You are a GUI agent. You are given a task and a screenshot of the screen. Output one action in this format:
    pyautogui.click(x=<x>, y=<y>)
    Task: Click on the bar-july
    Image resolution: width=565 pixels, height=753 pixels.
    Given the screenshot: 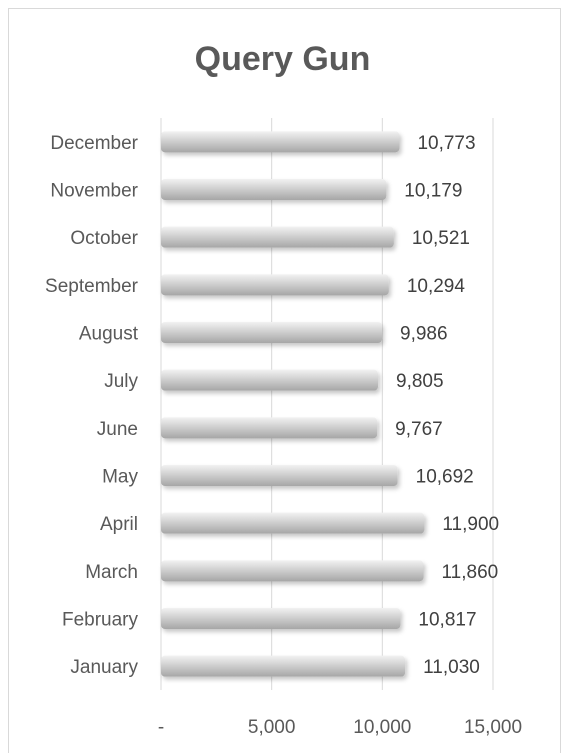 What is the action you would take?
    pyautogui.click(x=270, y=380)
    